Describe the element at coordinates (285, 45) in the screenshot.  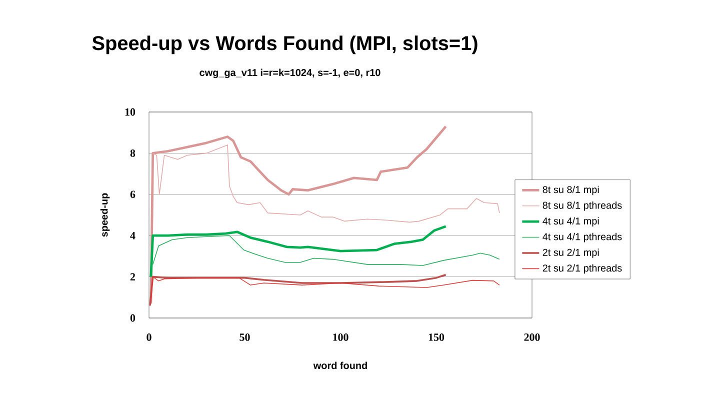
I see `chart-title: Speed-up vs Words Found (MPI, slots=1)` at that location.